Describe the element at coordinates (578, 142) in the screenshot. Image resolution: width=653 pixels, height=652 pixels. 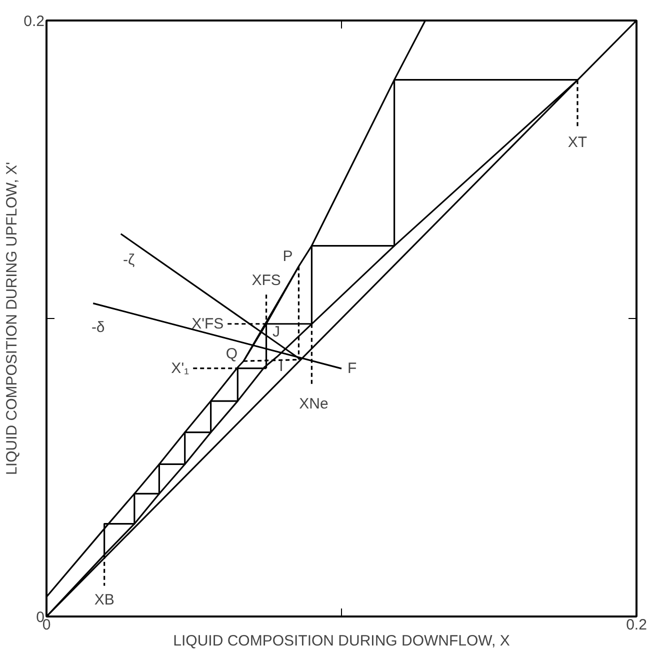
I see `annotation: XT` at that location.